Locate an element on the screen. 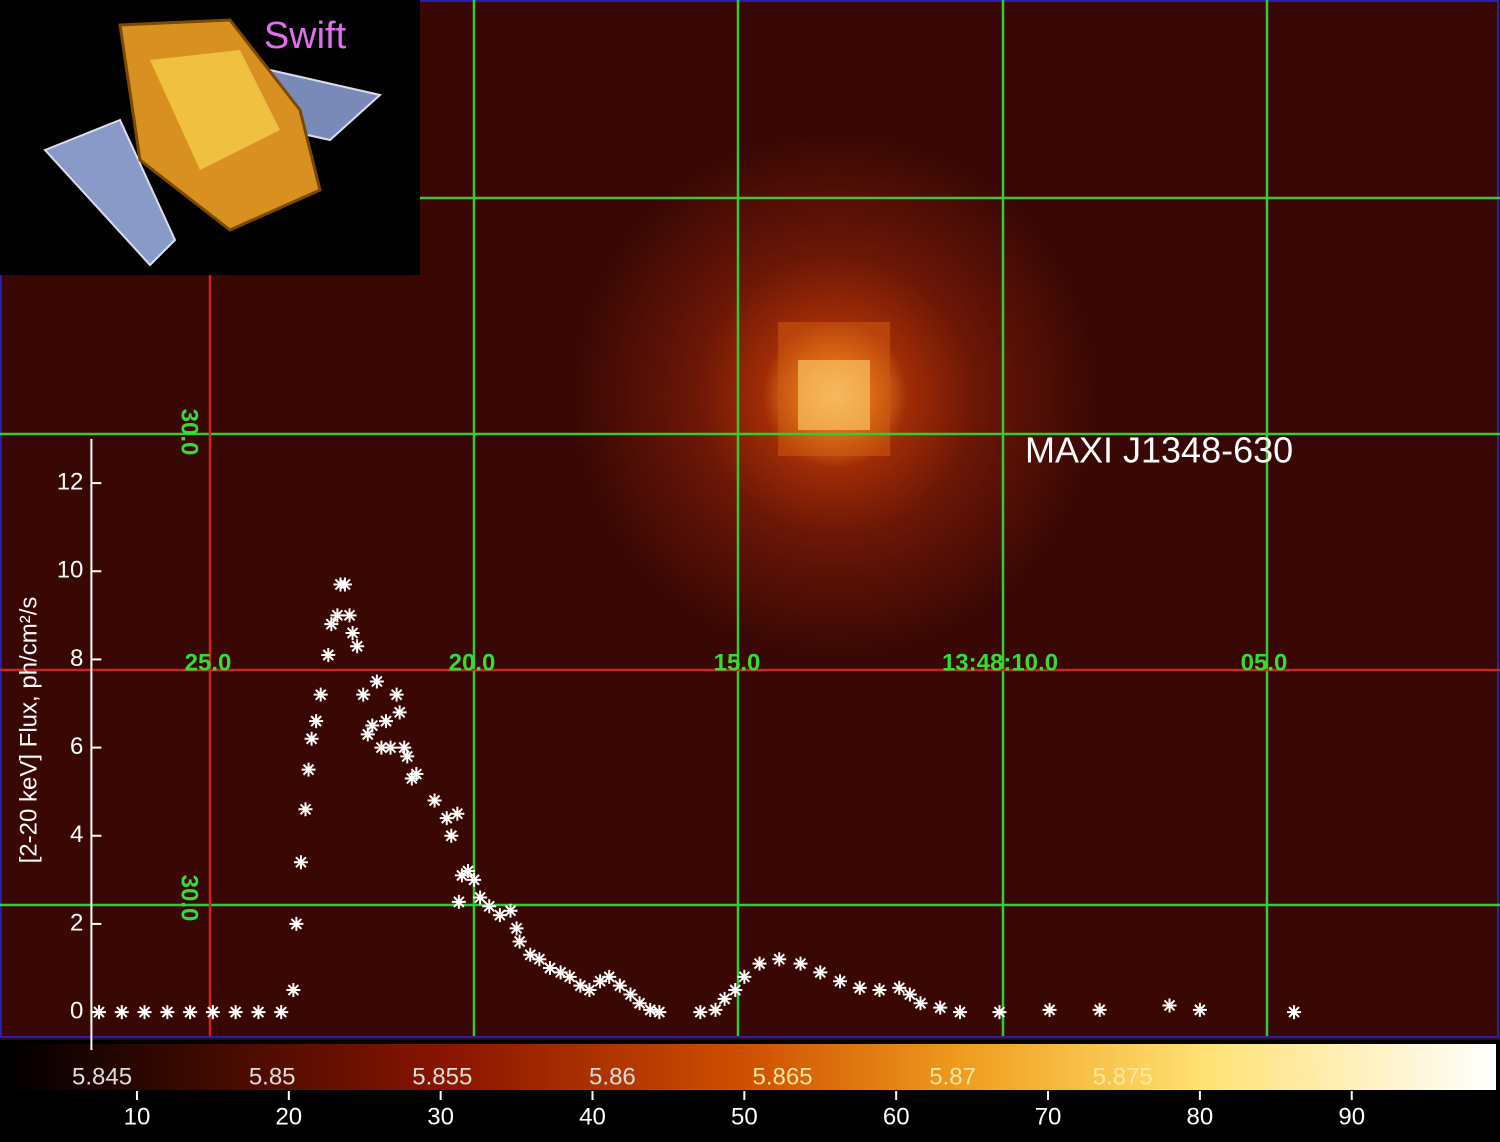 This screenshot has width=1500, height=1142. colorbar-label: 5.875 is located at coordinates (1123, 1076).